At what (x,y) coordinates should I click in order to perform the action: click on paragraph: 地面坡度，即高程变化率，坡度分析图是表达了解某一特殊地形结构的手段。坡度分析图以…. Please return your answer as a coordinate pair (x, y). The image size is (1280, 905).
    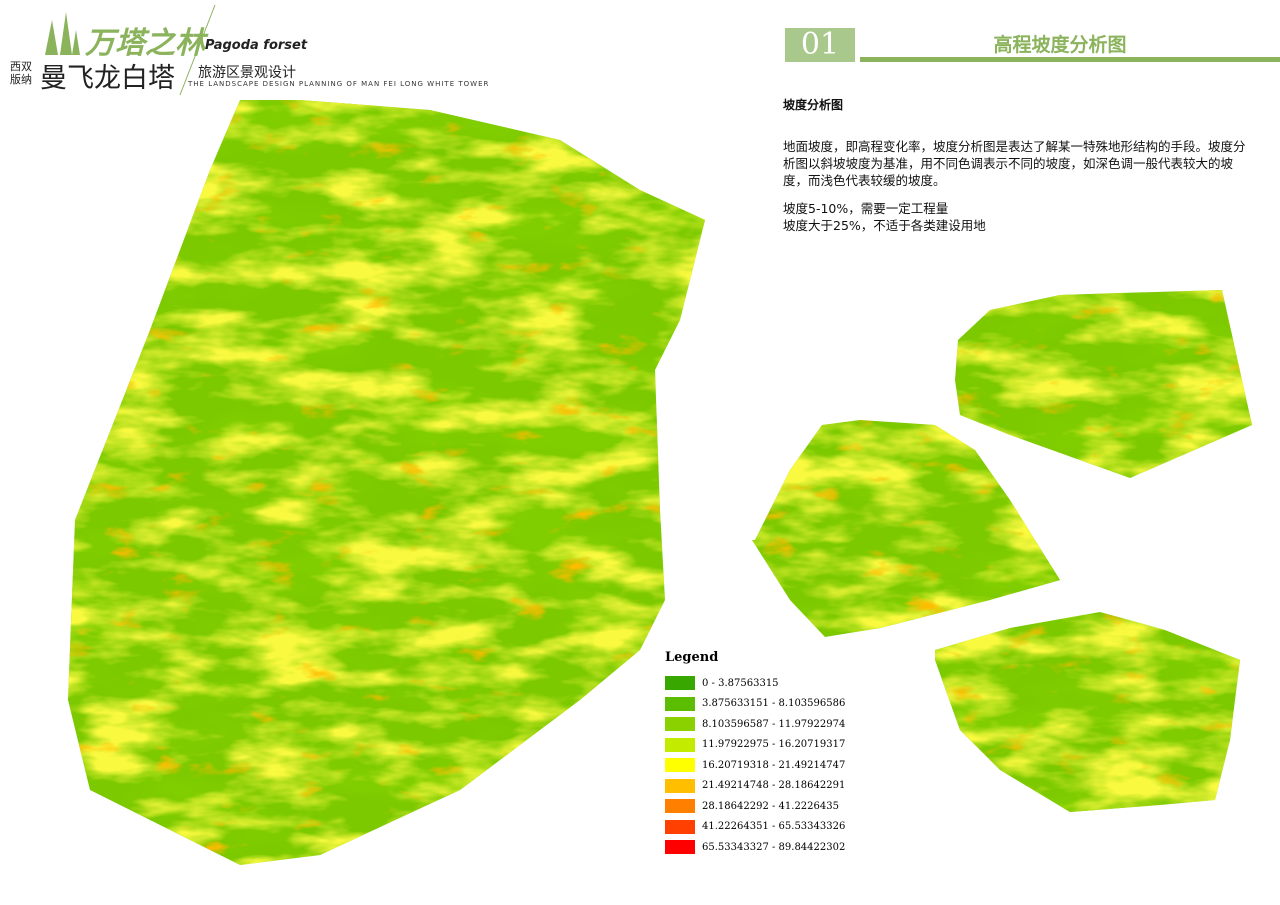
    Looking at the image, I should click on (1014, 163).